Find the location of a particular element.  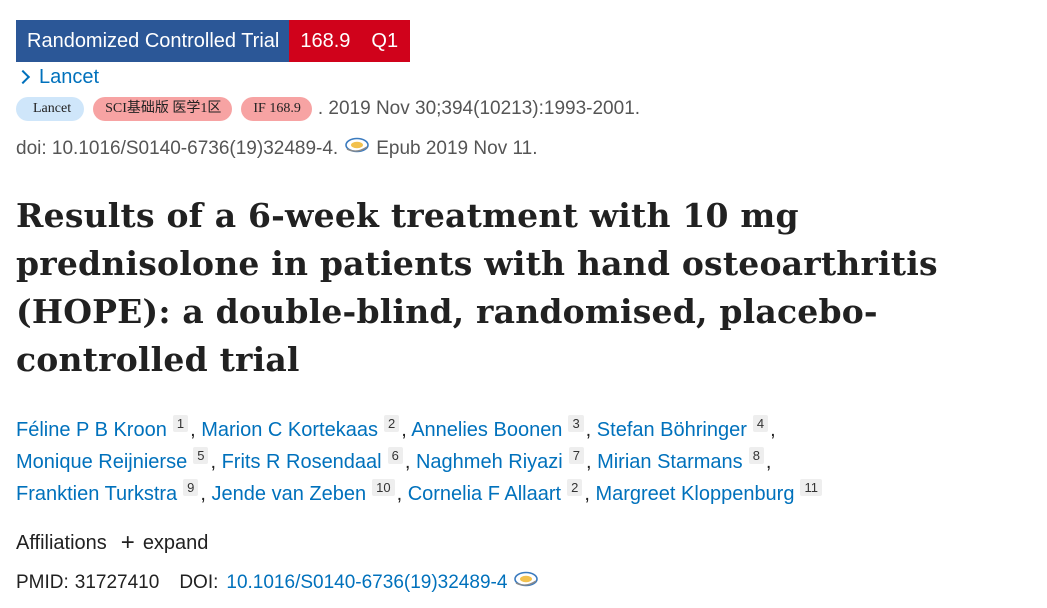

author-link: Jende van Zeben is located at coordinates (289, 494).